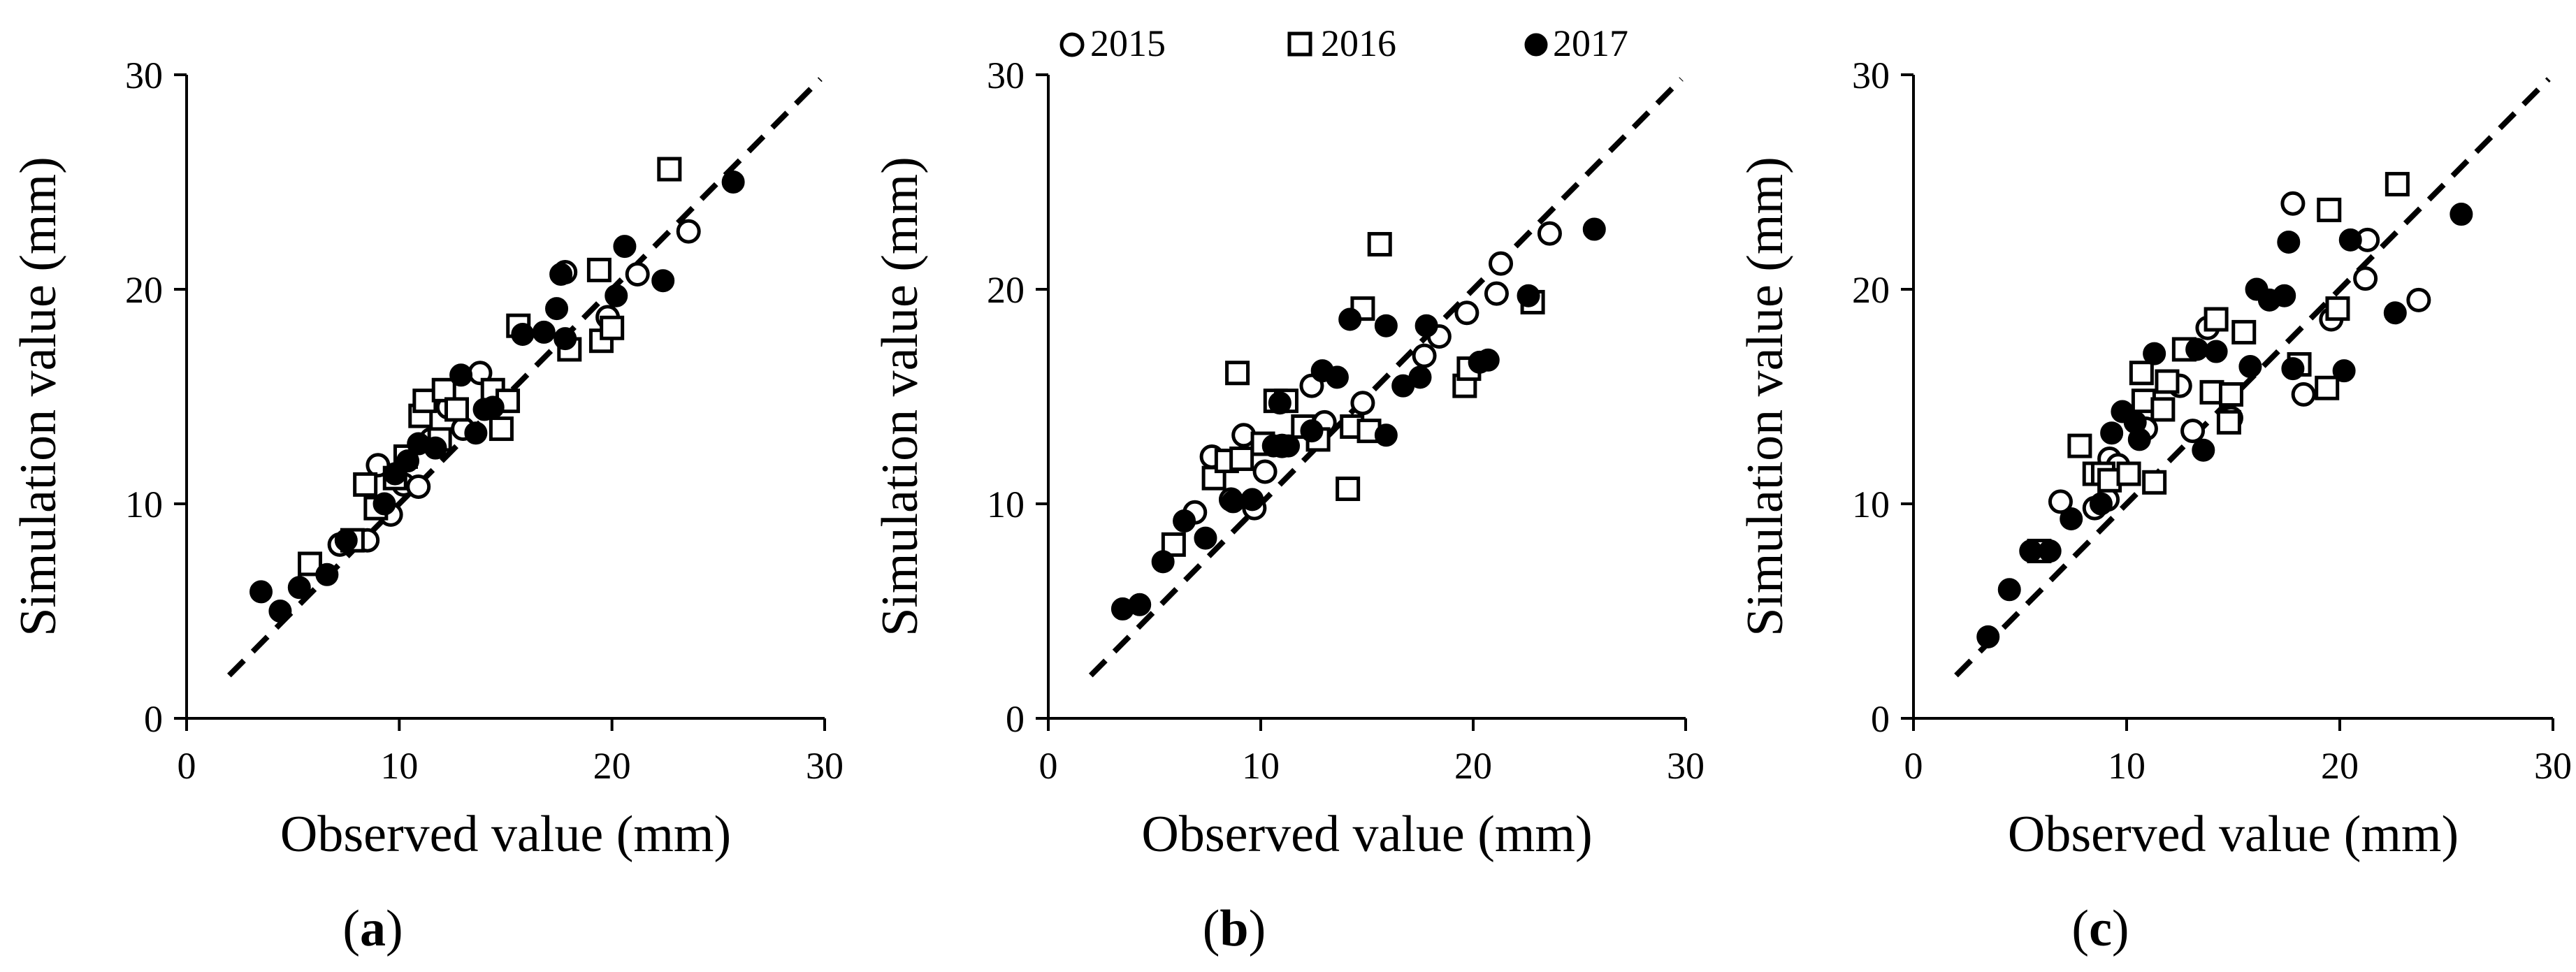 The height and width of the screenshot is (972, 2576). What do you see at coordinates (1128, 43) in the screenshot?
I see `legend-label-2015: 2015` at bounding box center [1128, 43].